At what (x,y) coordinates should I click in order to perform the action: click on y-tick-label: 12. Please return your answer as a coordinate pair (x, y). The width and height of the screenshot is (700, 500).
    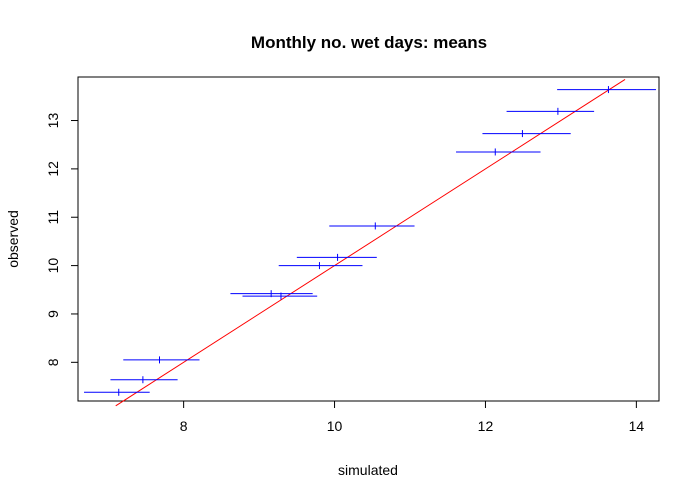
    Looking at the image, I should click on (53, 169).